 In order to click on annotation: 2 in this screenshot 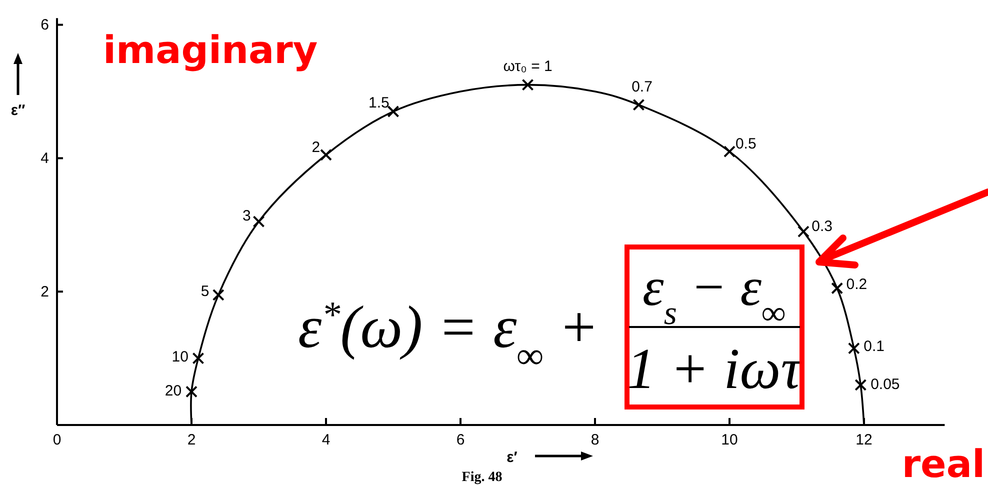, I will do `click(316, 147)`.